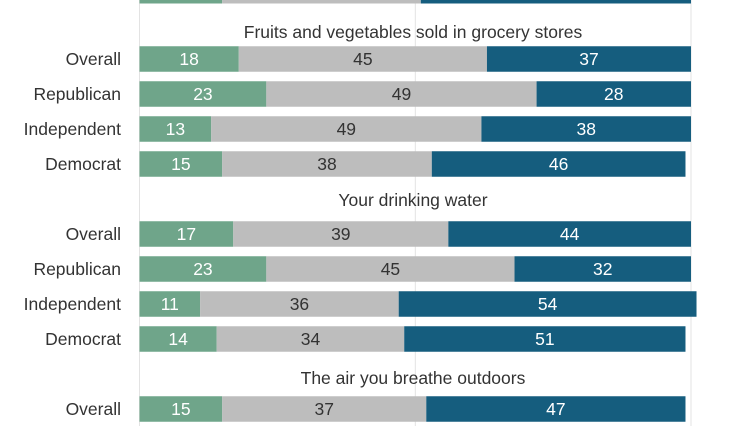 This screenshot has height=426, width=747. I want to click on data-label: 34, so click(311, 339).